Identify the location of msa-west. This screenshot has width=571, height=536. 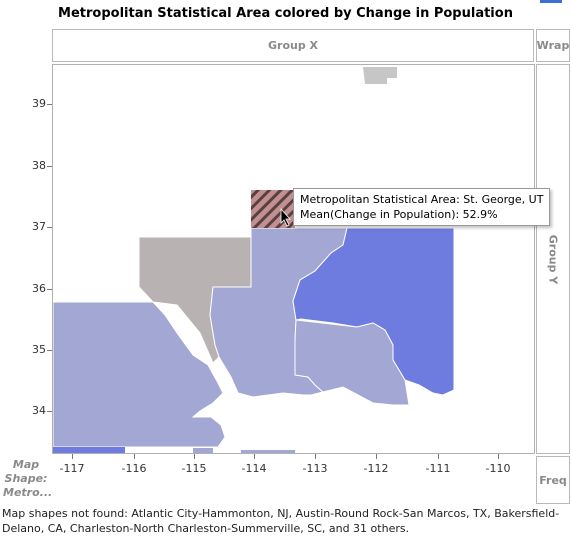
(139, 374).